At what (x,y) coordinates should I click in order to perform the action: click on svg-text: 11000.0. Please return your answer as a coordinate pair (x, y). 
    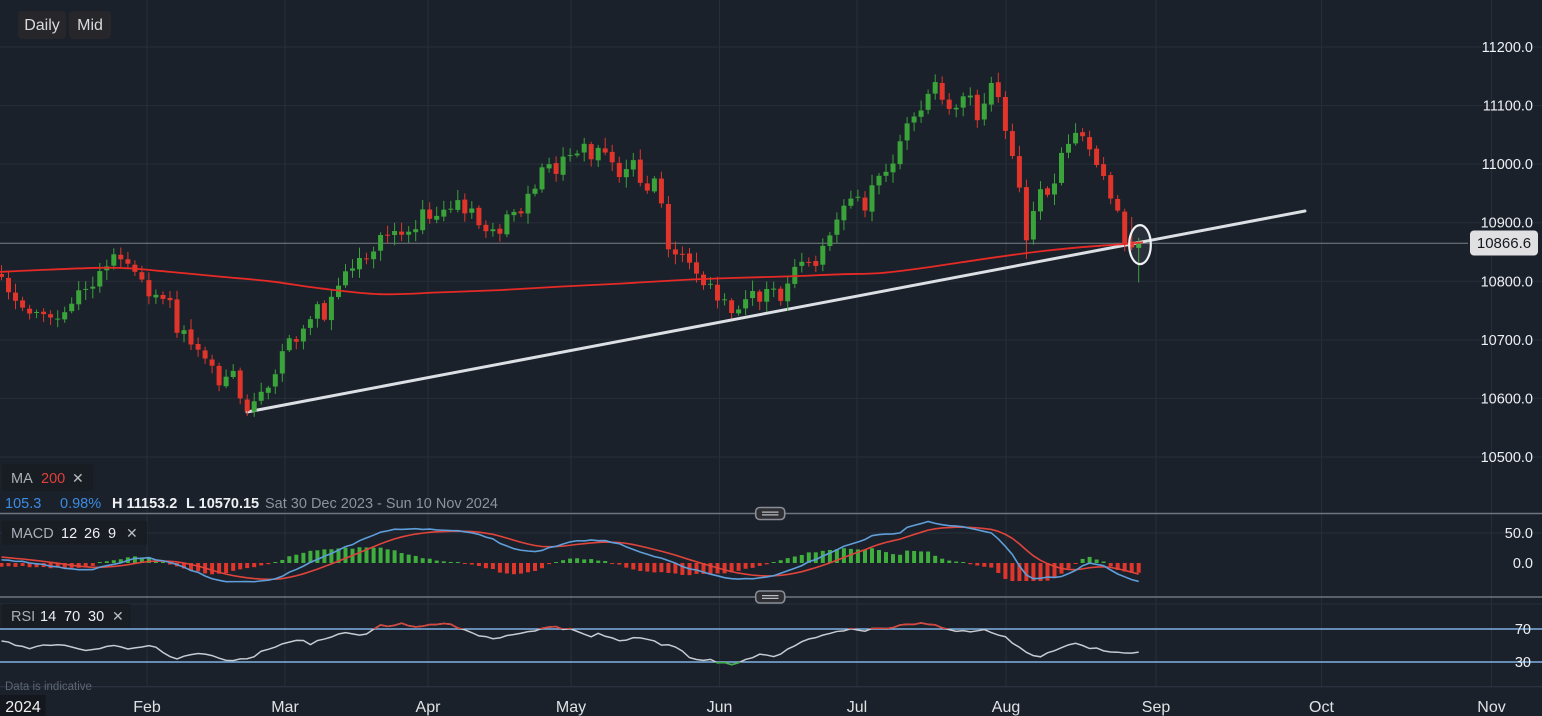
    Looking at the image, I should click on (1507, 165).